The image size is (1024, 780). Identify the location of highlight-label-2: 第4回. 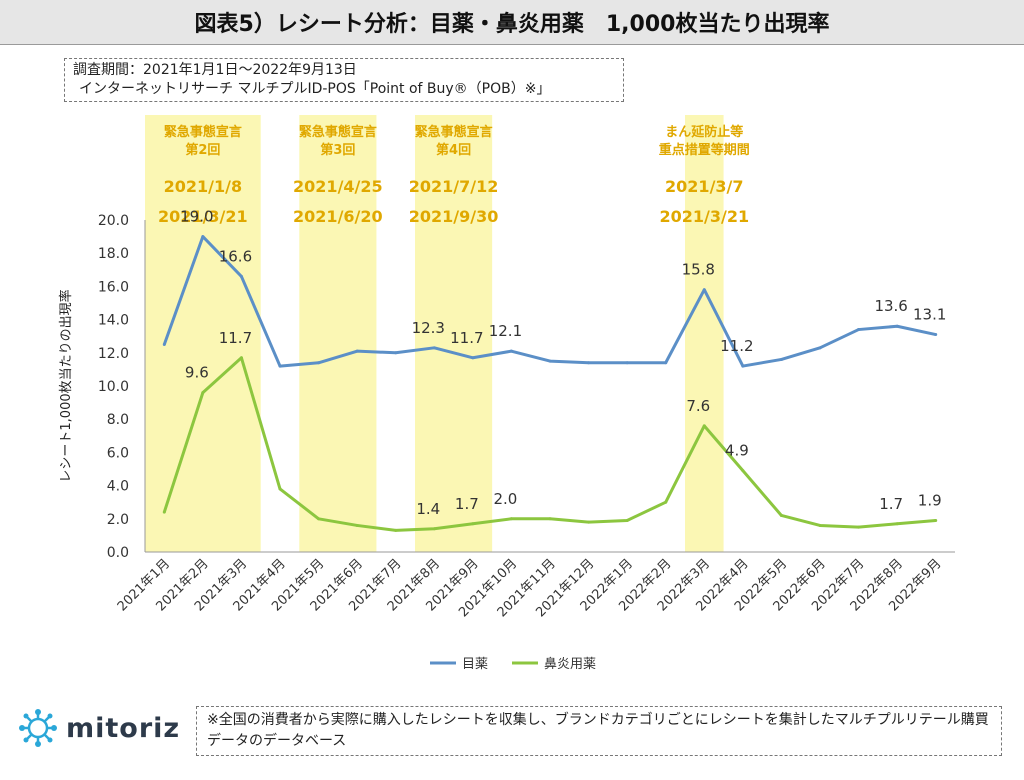
(453, 150).